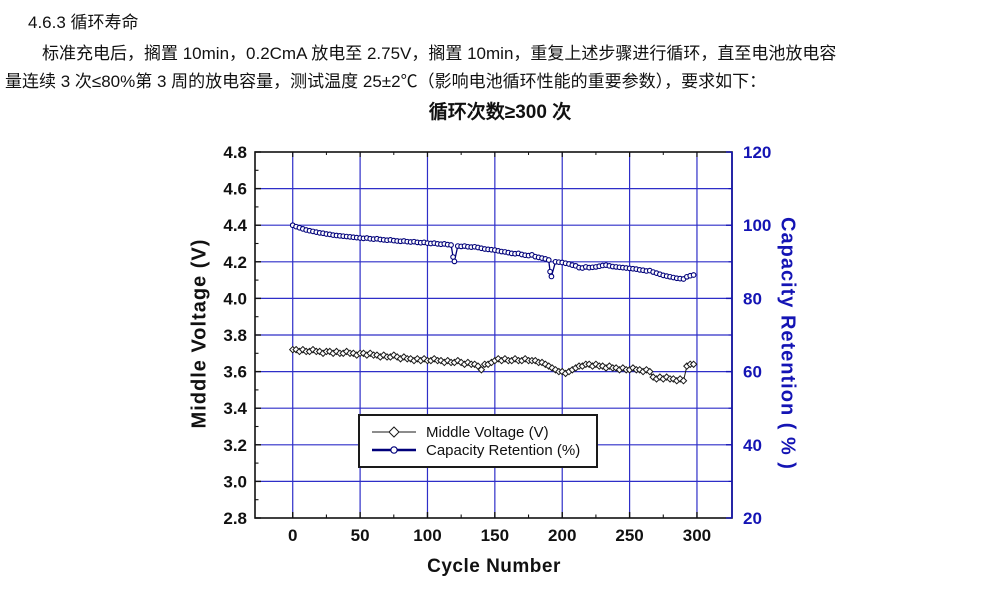  Describe the element at coordinates (752, 518) in the screenshot. I see `y-right-tick-label: 20` at that location.